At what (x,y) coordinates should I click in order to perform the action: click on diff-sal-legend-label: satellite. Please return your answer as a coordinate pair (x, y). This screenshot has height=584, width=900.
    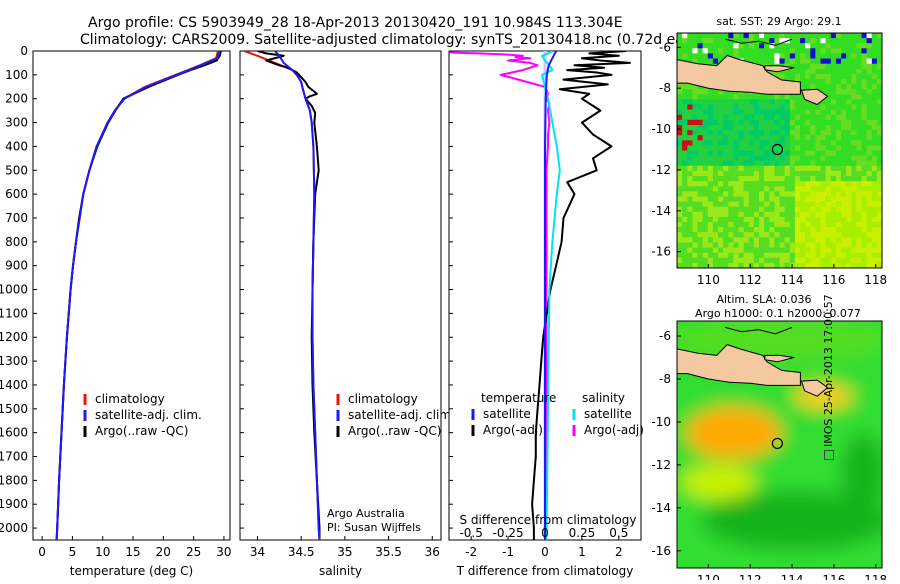
    Looking at the image, I should click on (608, 414).